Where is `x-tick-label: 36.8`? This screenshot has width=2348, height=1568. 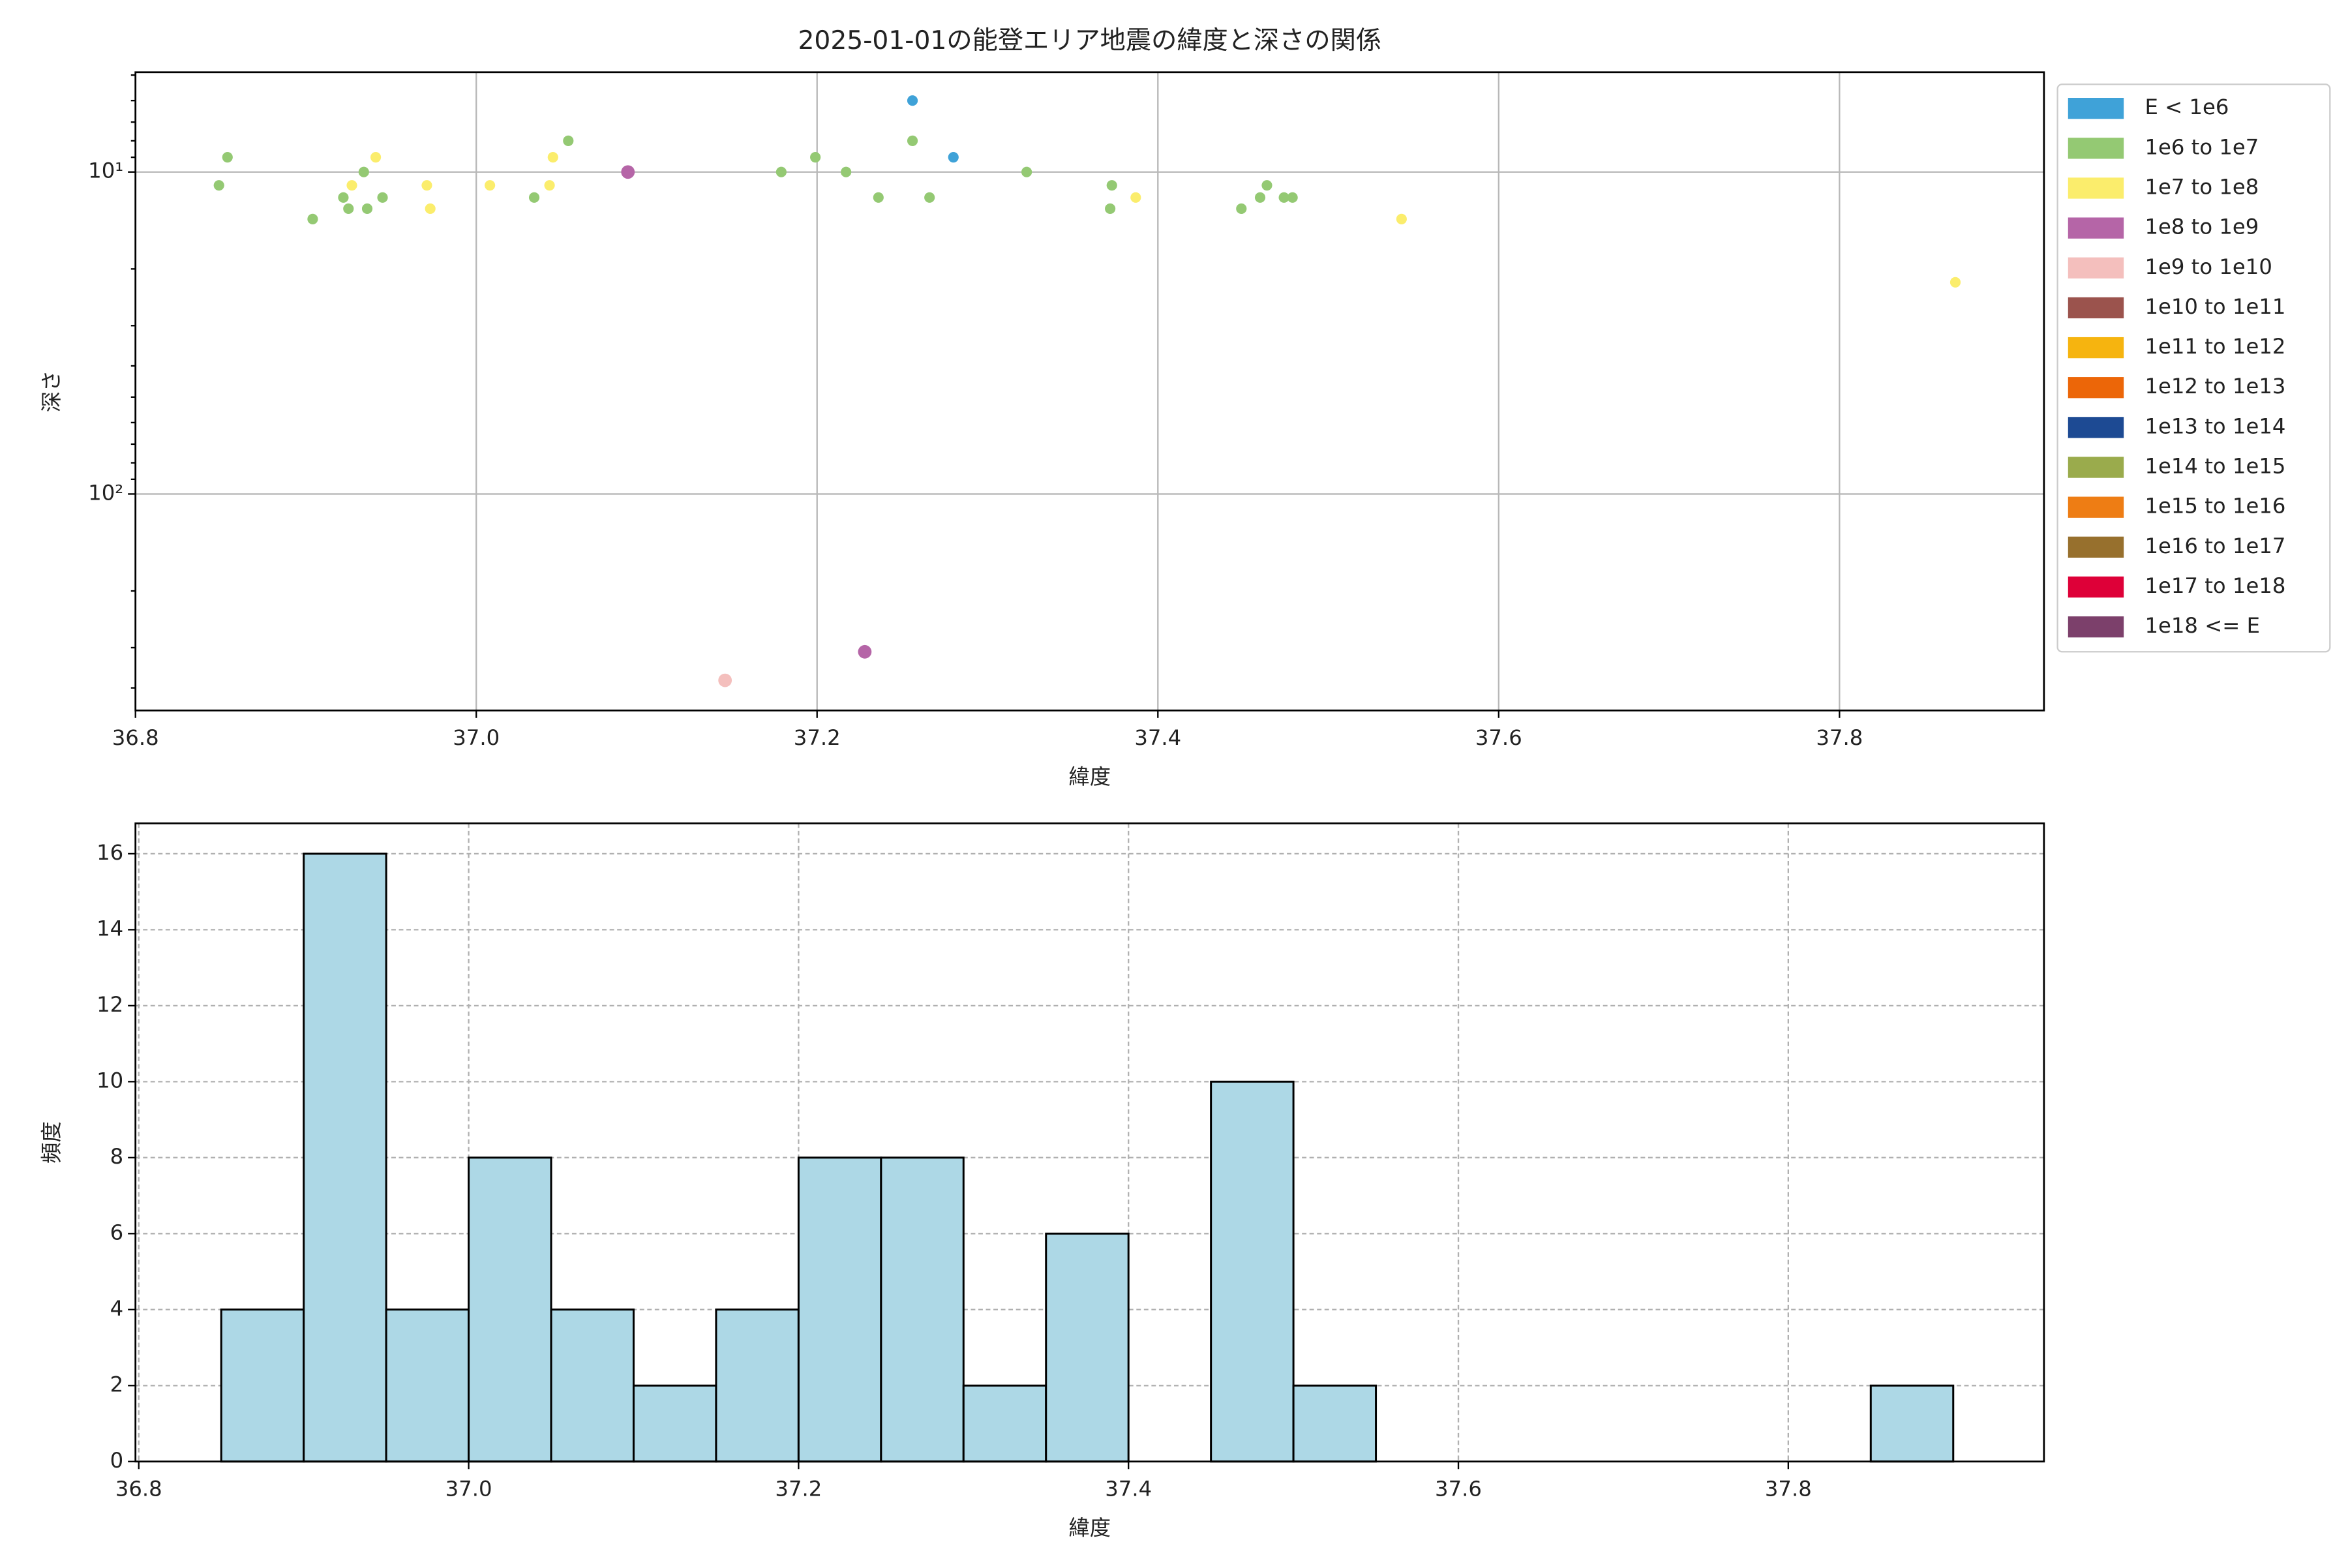
x-tick-label: 36.8 is located at coordinates (139, 1489).